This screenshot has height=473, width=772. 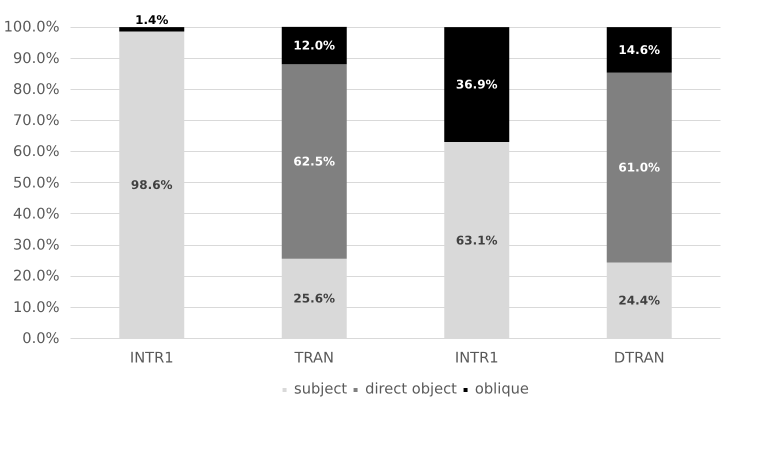 What do you see at coordinates (36, 213) in the screenshot?
I see `y-tick-label: 40.0%` at bounding box center [36, 213].